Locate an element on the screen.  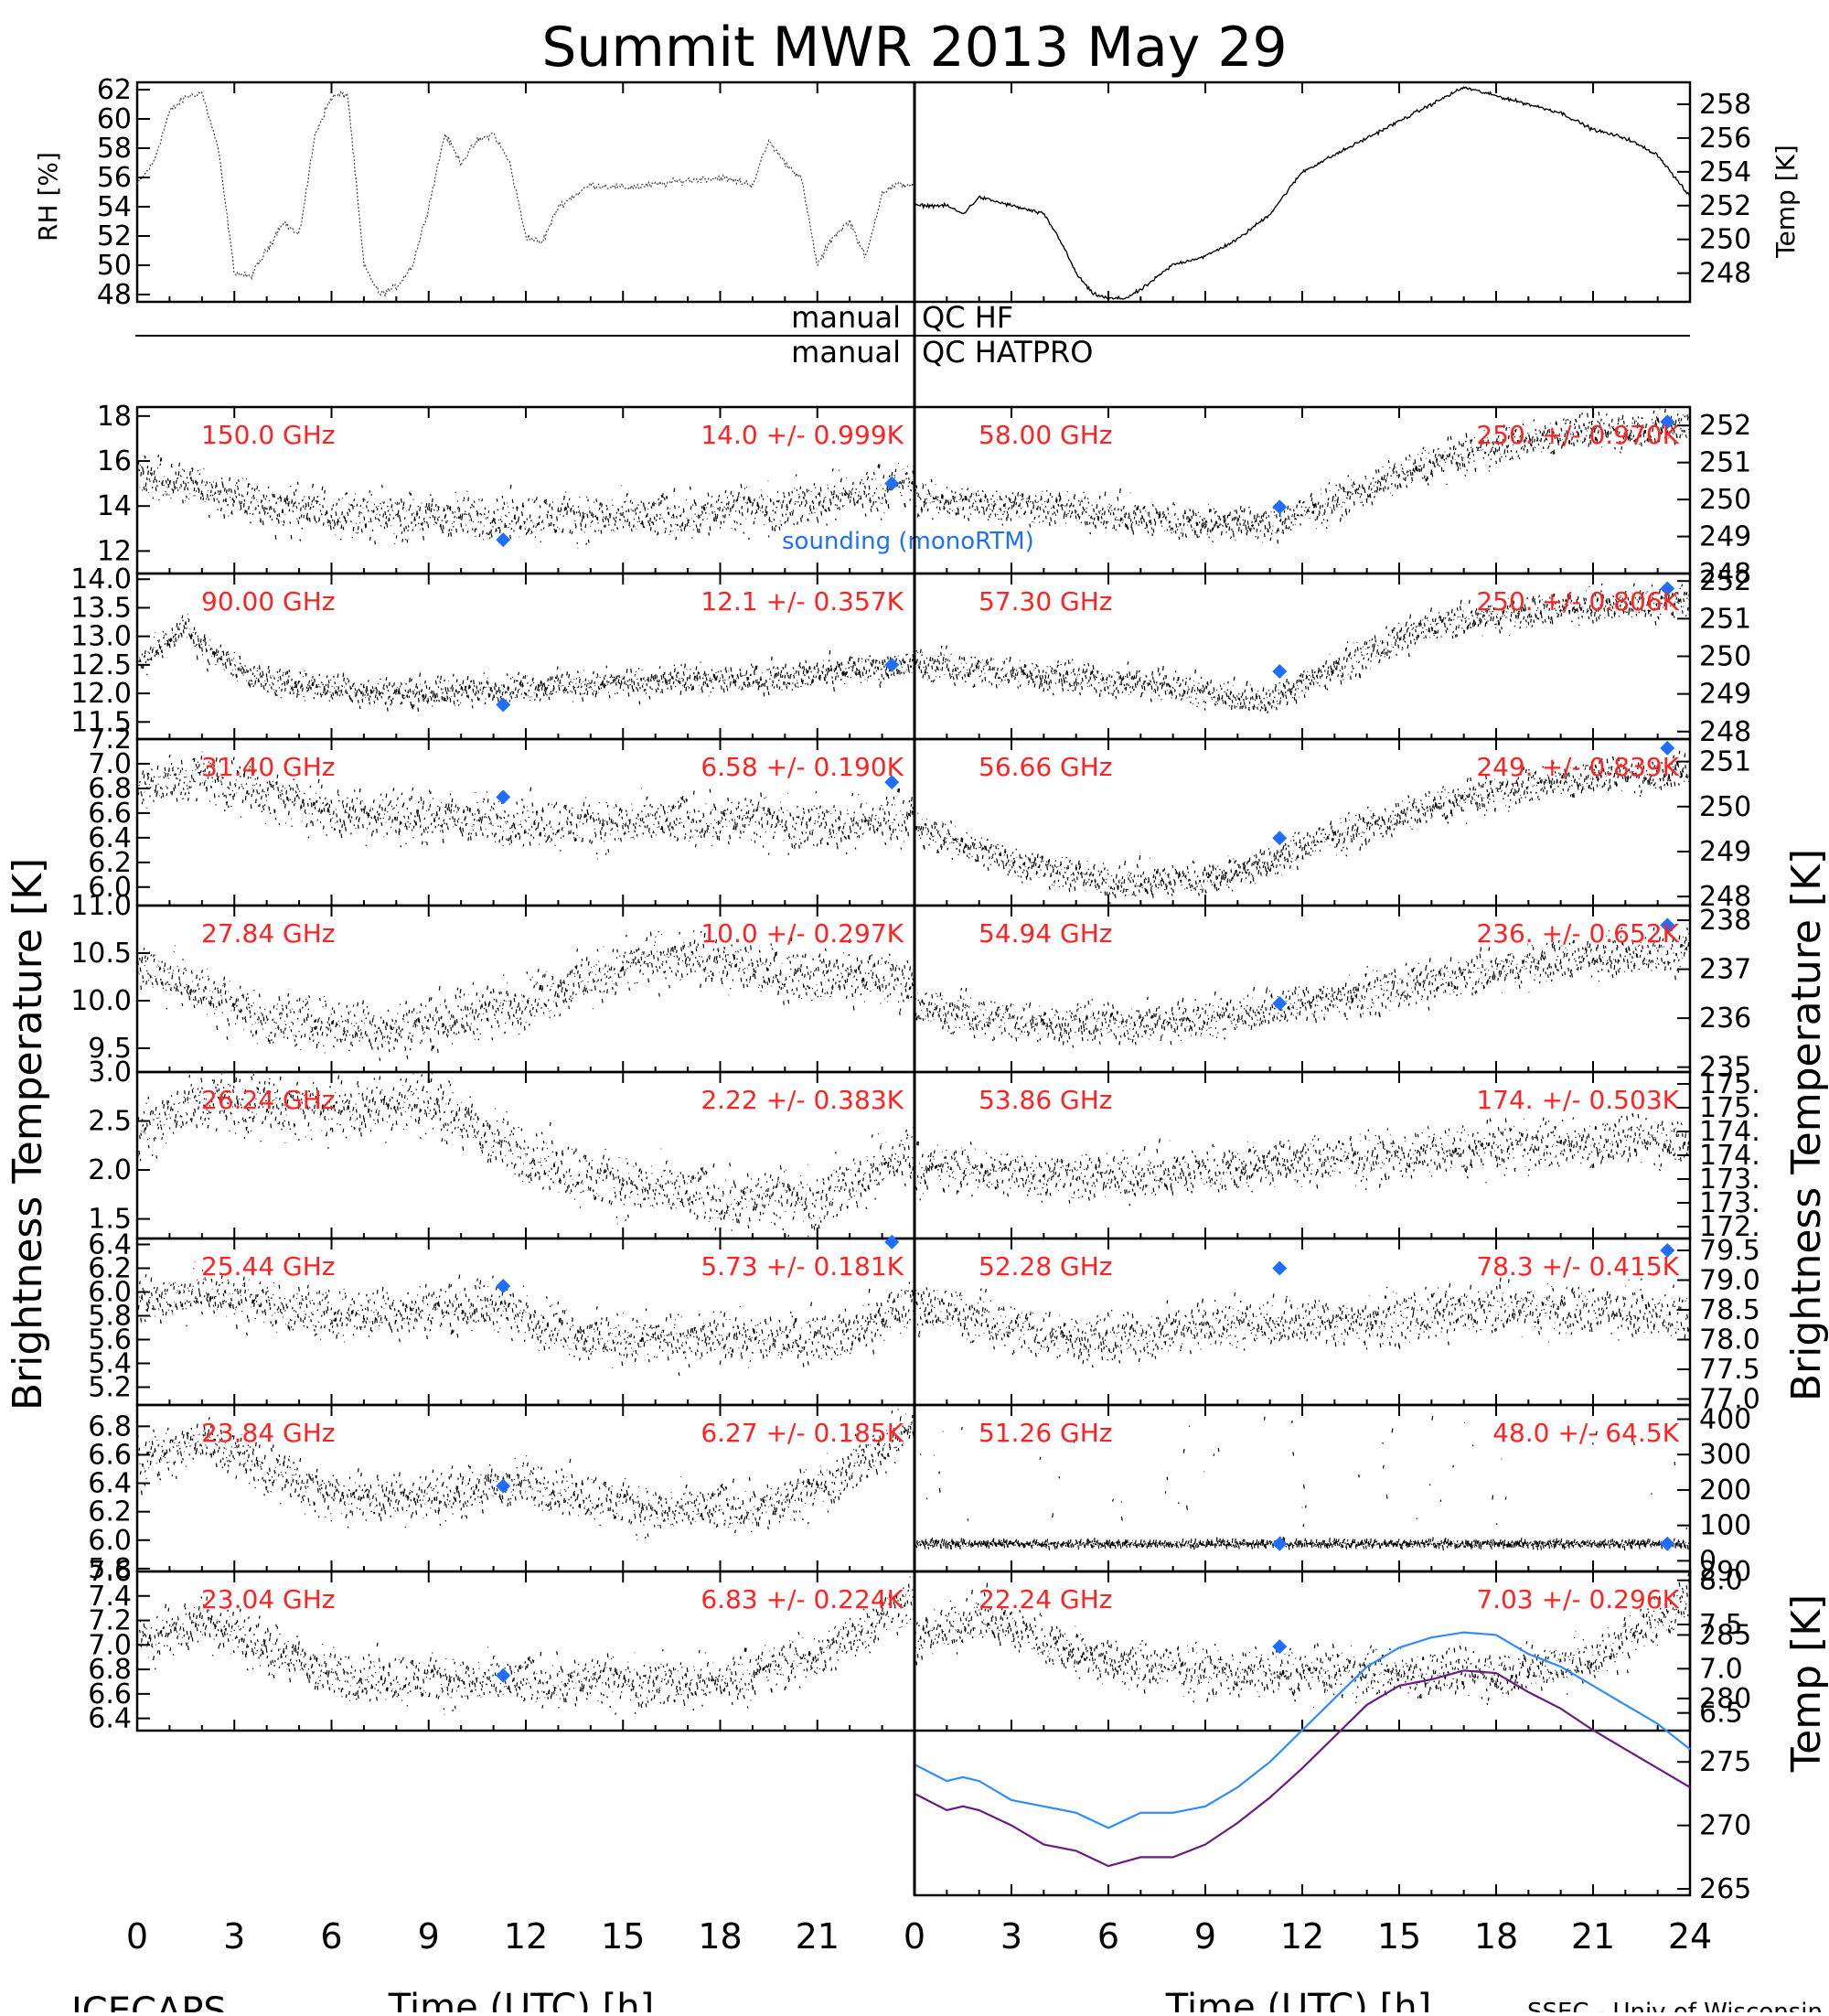
x-tick-label-left: 9 is located at coordinates (429, 1936).